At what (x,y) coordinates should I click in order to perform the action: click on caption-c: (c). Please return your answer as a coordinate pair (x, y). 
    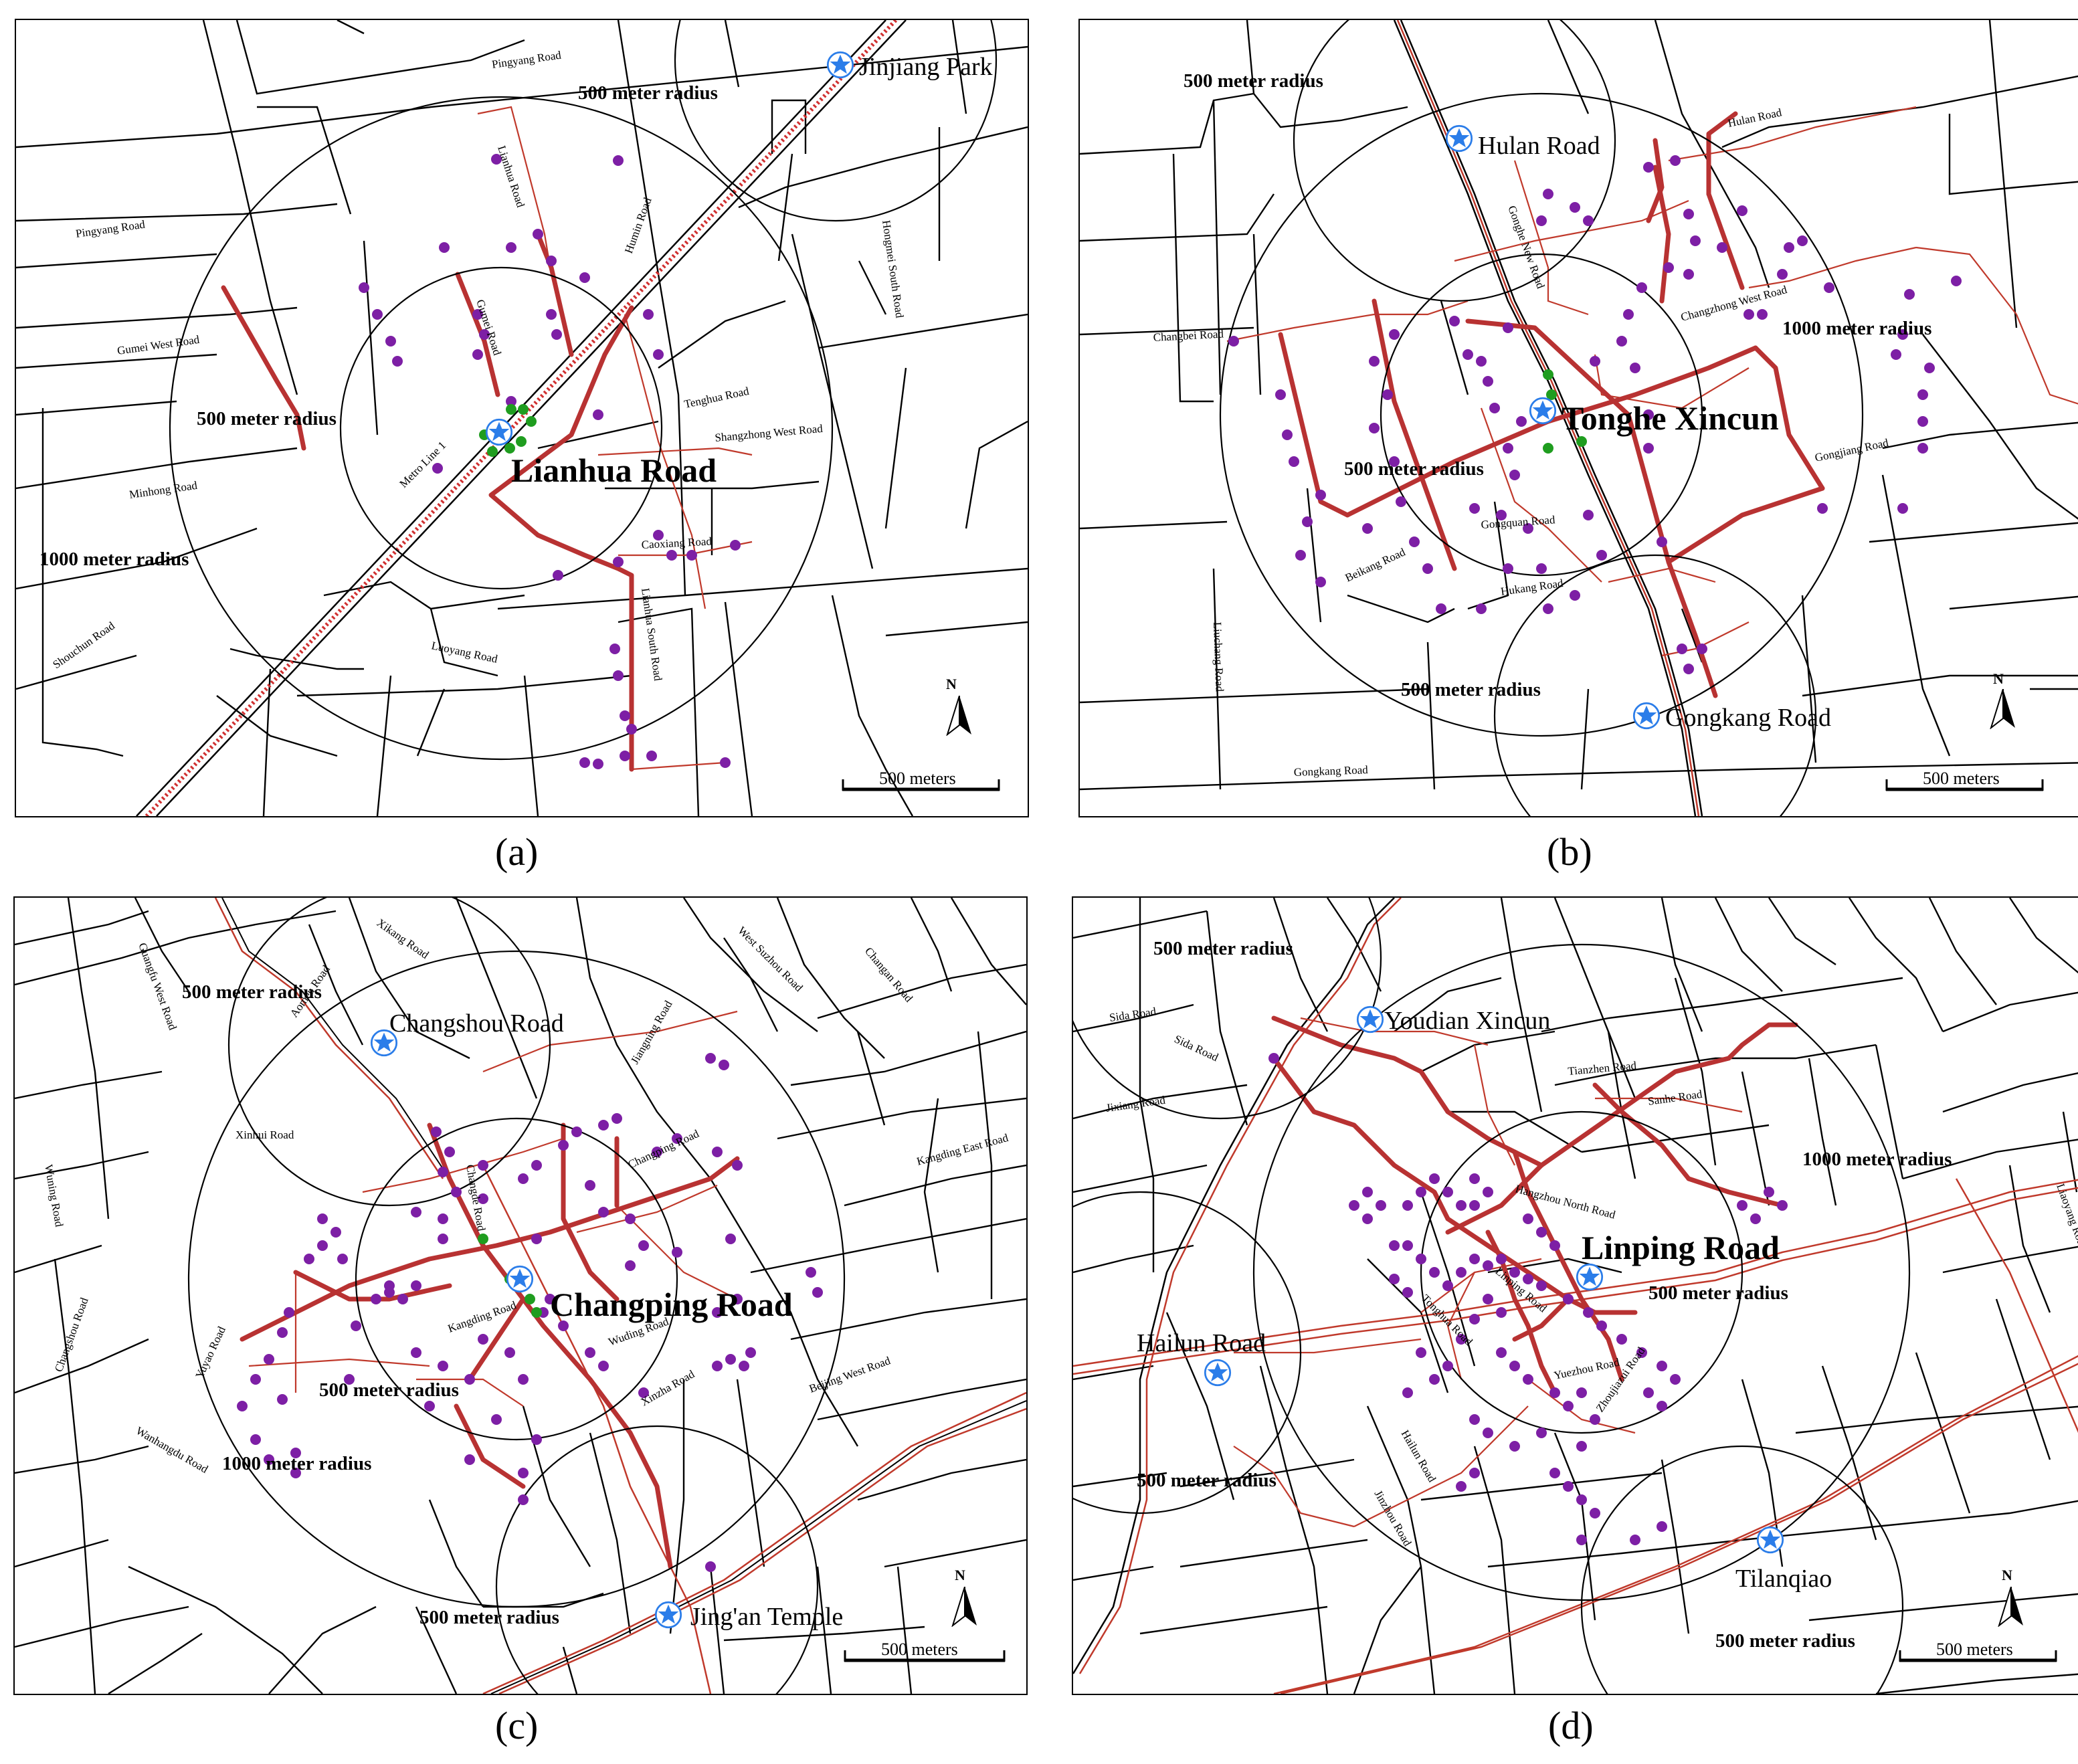
    Looking at the image, I should click on (517, 1725).